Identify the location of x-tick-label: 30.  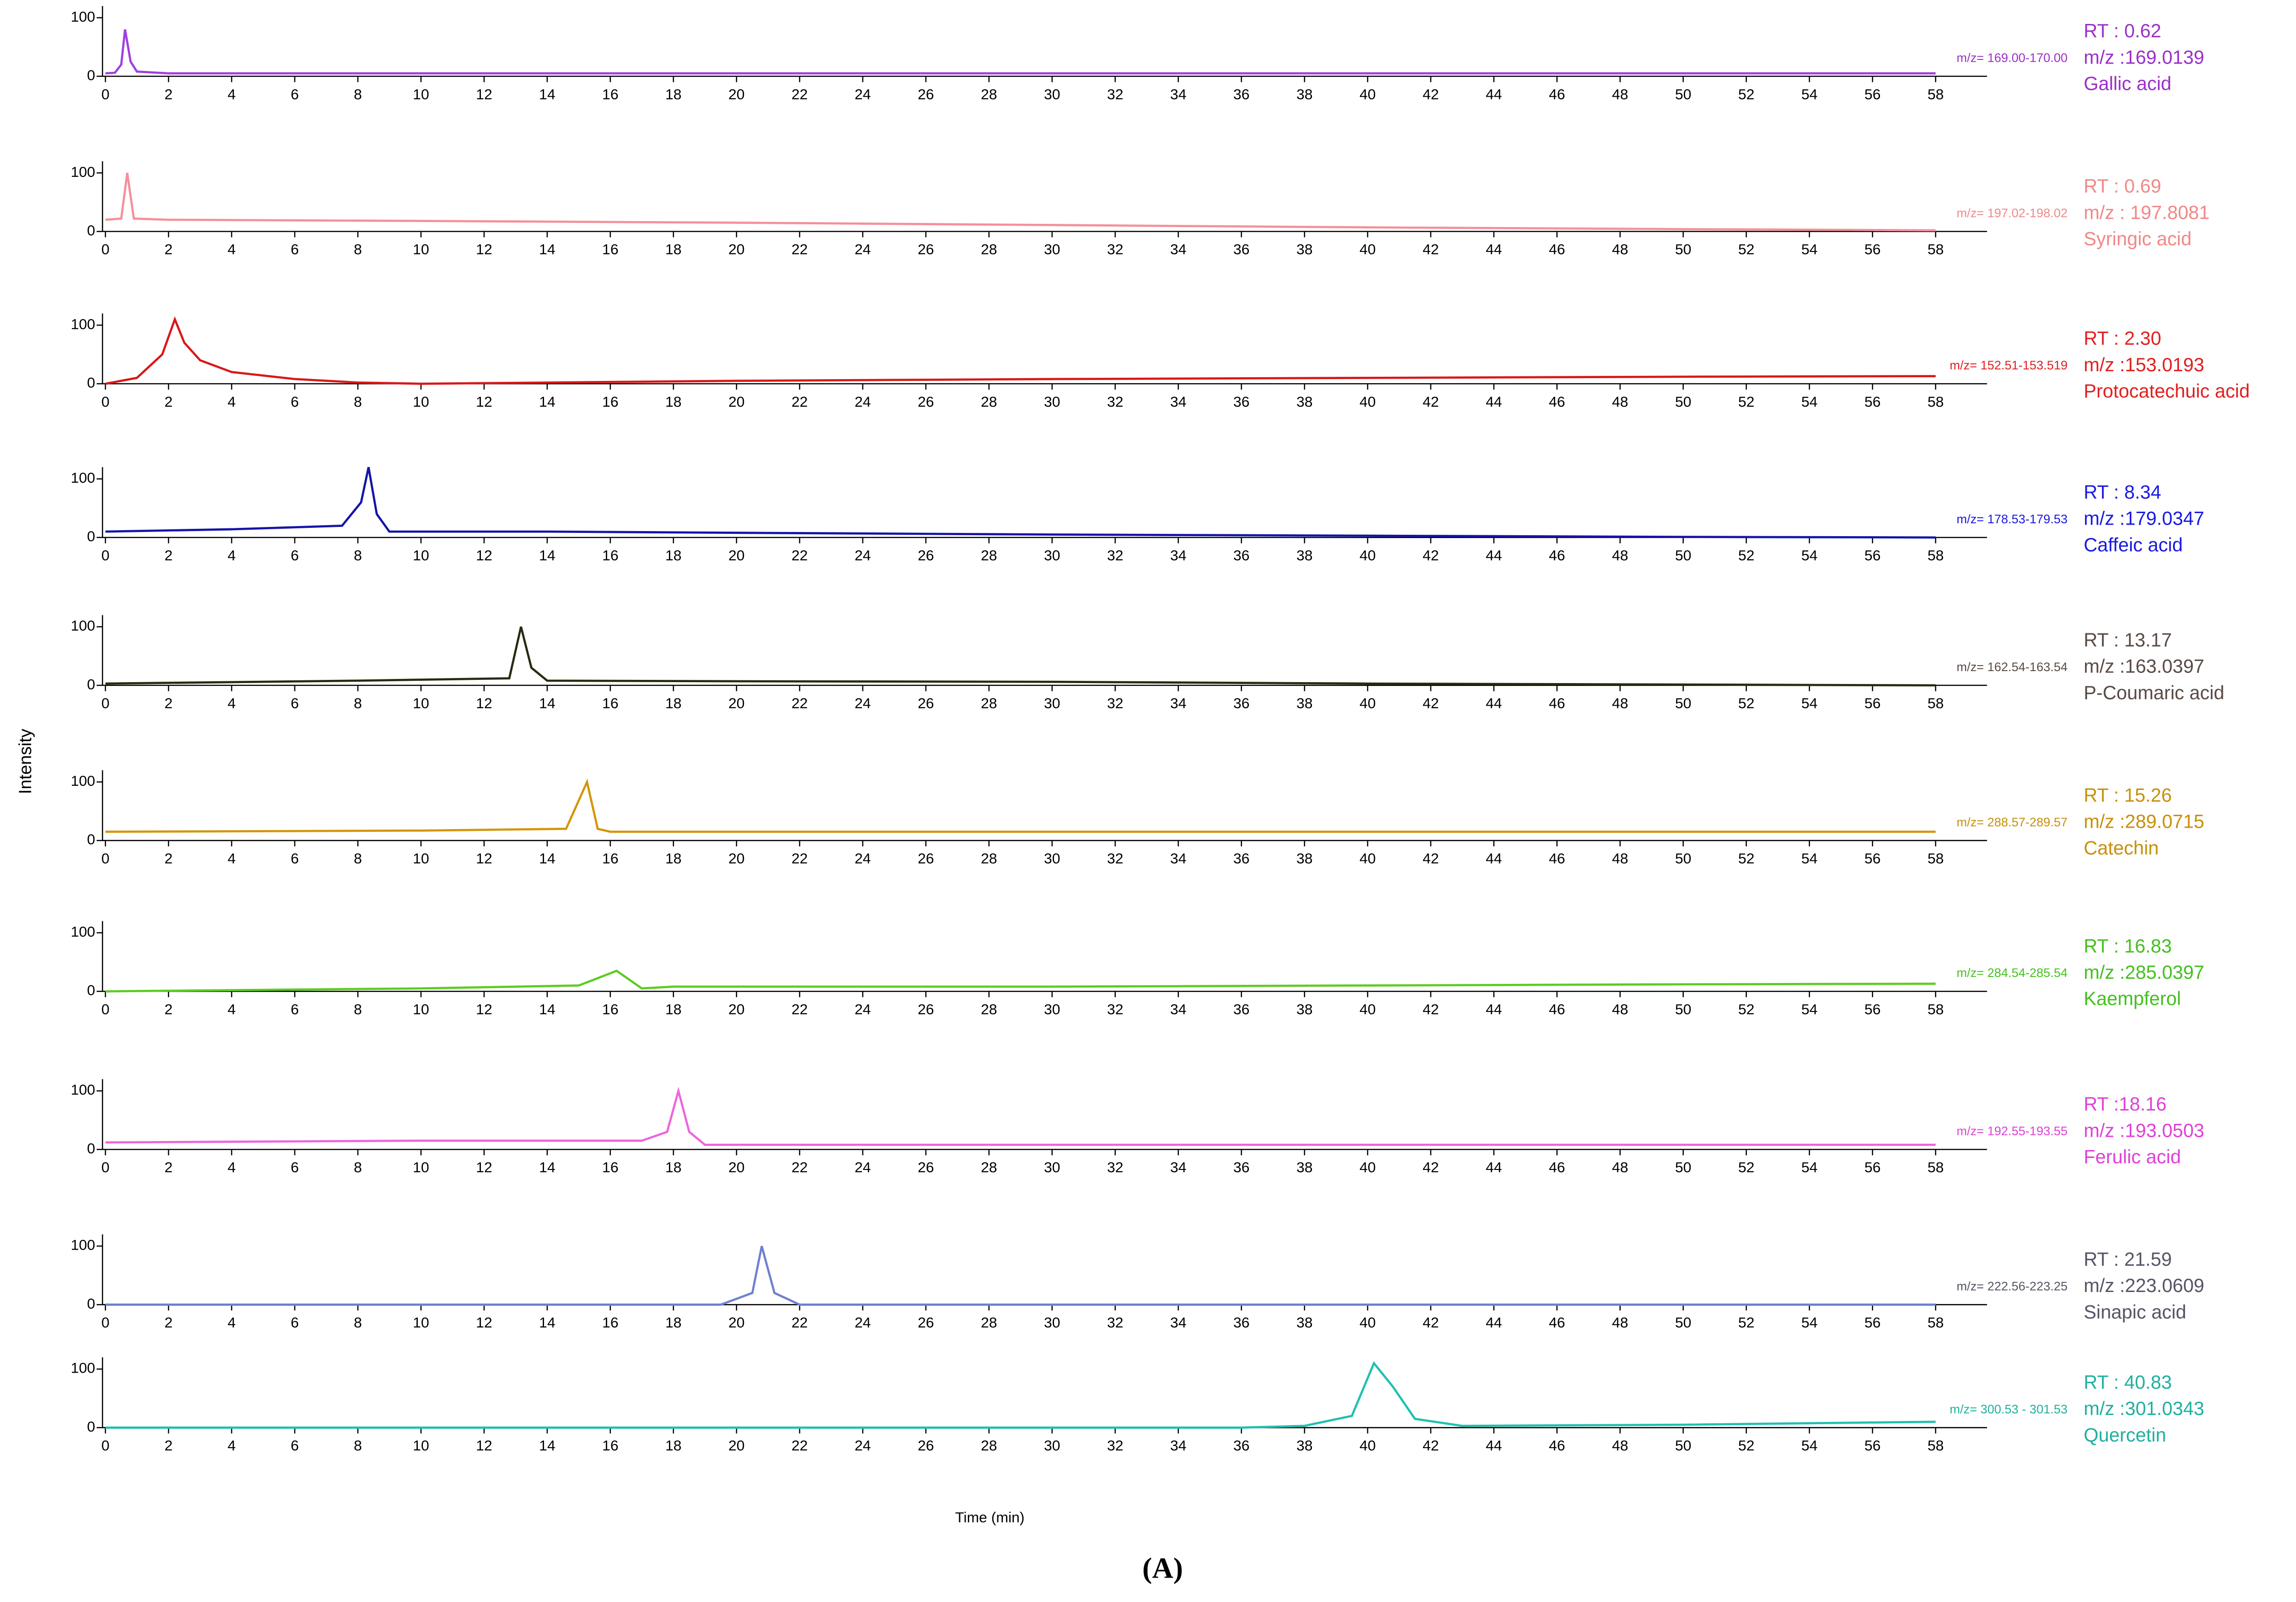
(1052, 704).